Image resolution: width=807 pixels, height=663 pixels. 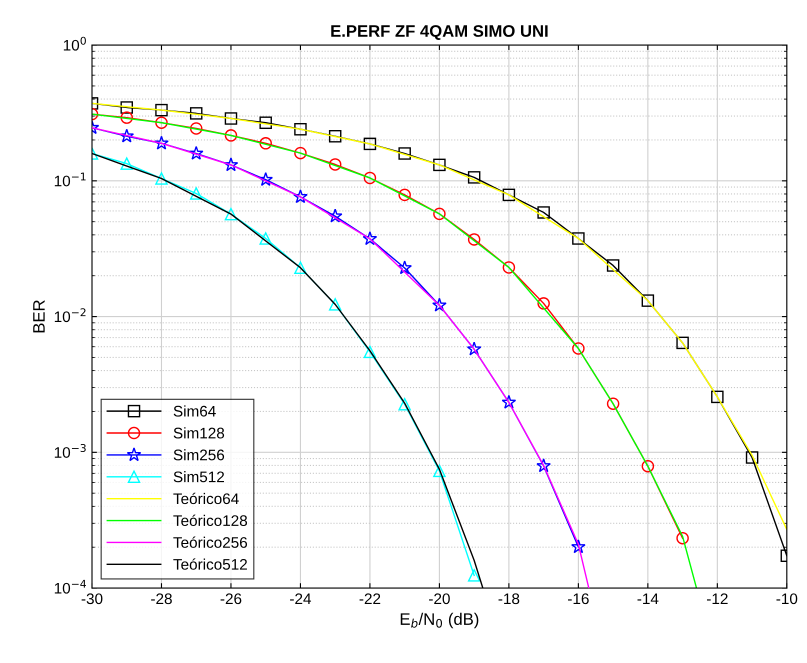 I want to click on y-tick-label: 10$^{−2}$, so click(x=70, y=315).